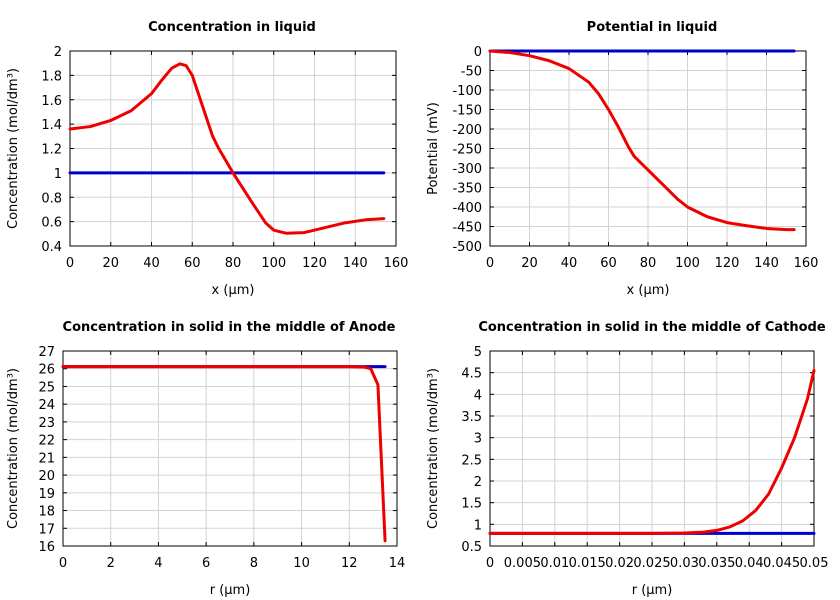  I want to click on y-tick-label: -150, so click(467, 111).